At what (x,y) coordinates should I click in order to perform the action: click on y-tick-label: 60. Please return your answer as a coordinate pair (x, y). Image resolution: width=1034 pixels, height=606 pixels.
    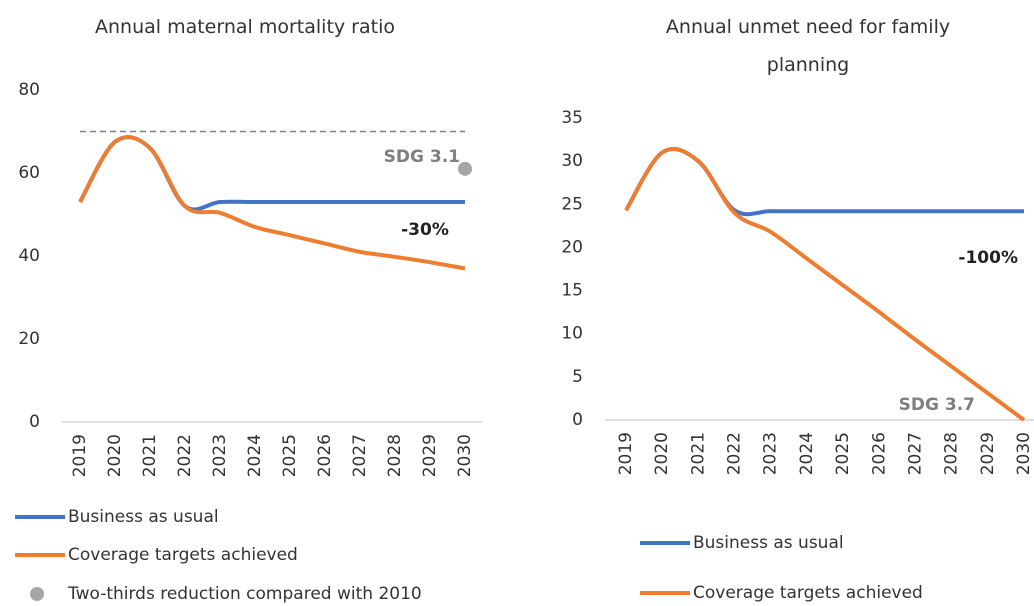
    Looking at the image, I should click on (29, 173).